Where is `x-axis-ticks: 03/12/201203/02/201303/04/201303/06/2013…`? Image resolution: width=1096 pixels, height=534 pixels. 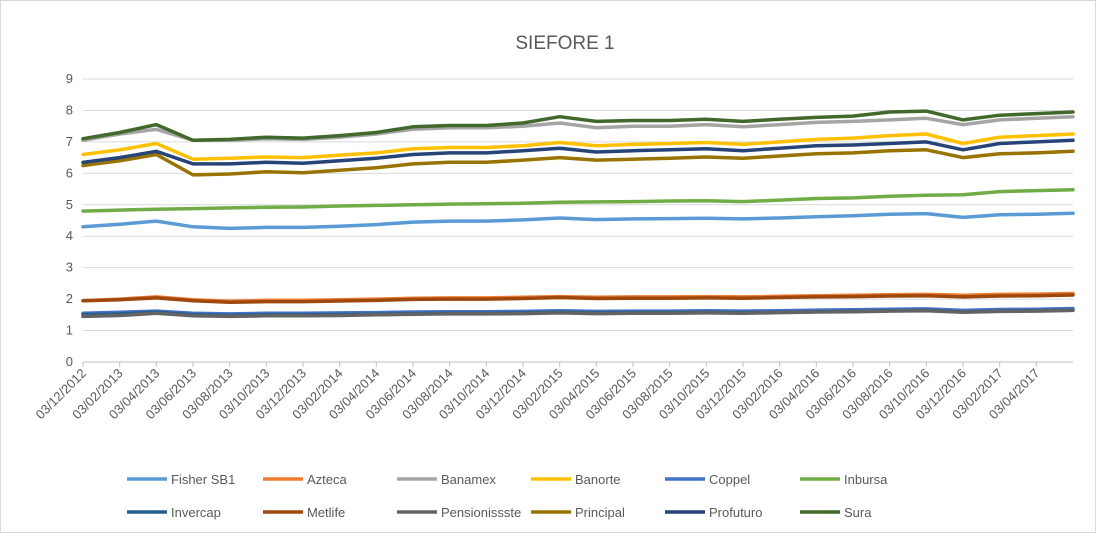
x-axis-ticks: 03/12/201203/02/201303/04/201303/06/2013… is located at coordinates (537, 392).